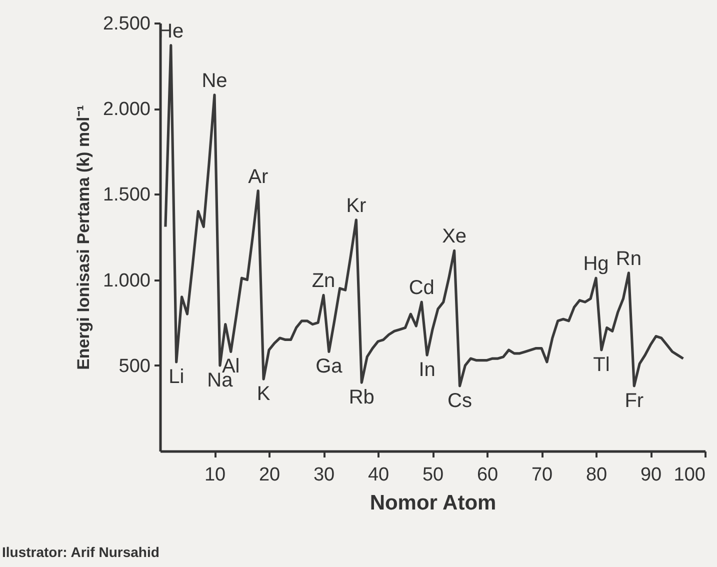  What do you see at coordinates (601, 365) in the screenshot?
I see `annotation: Tl` at bounding box center [601, 365].